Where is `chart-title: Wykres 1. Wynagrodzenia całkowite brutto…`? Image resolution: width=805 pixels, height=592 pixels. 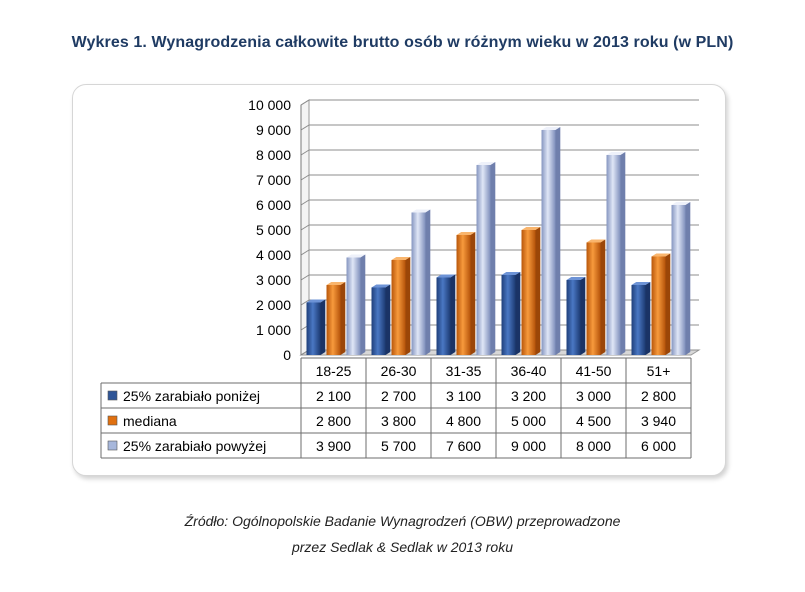
chart-title: Wykres 1. Wynagrodzenia całkowite brutto… is located at coordinates (402, 42).